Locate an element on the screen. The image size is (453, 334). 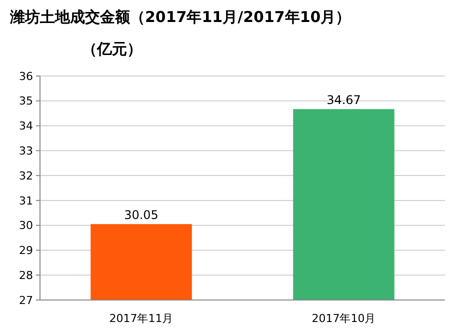
y-tick-label: 36 is located at coordinates (26, 76).